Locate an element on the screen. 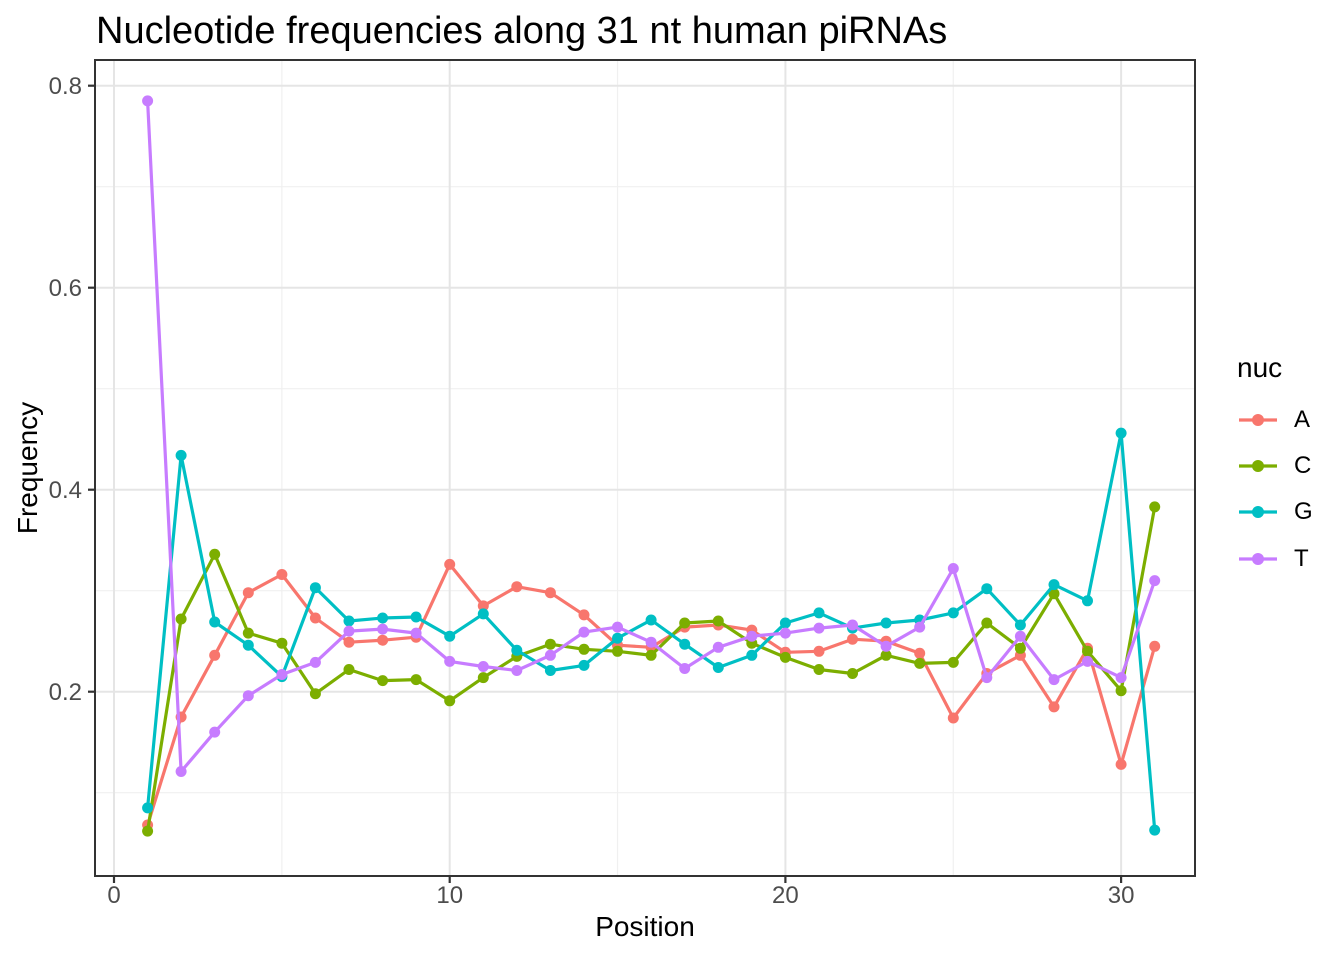  legend-entry-label: C is located at coordinates (1303, 466).